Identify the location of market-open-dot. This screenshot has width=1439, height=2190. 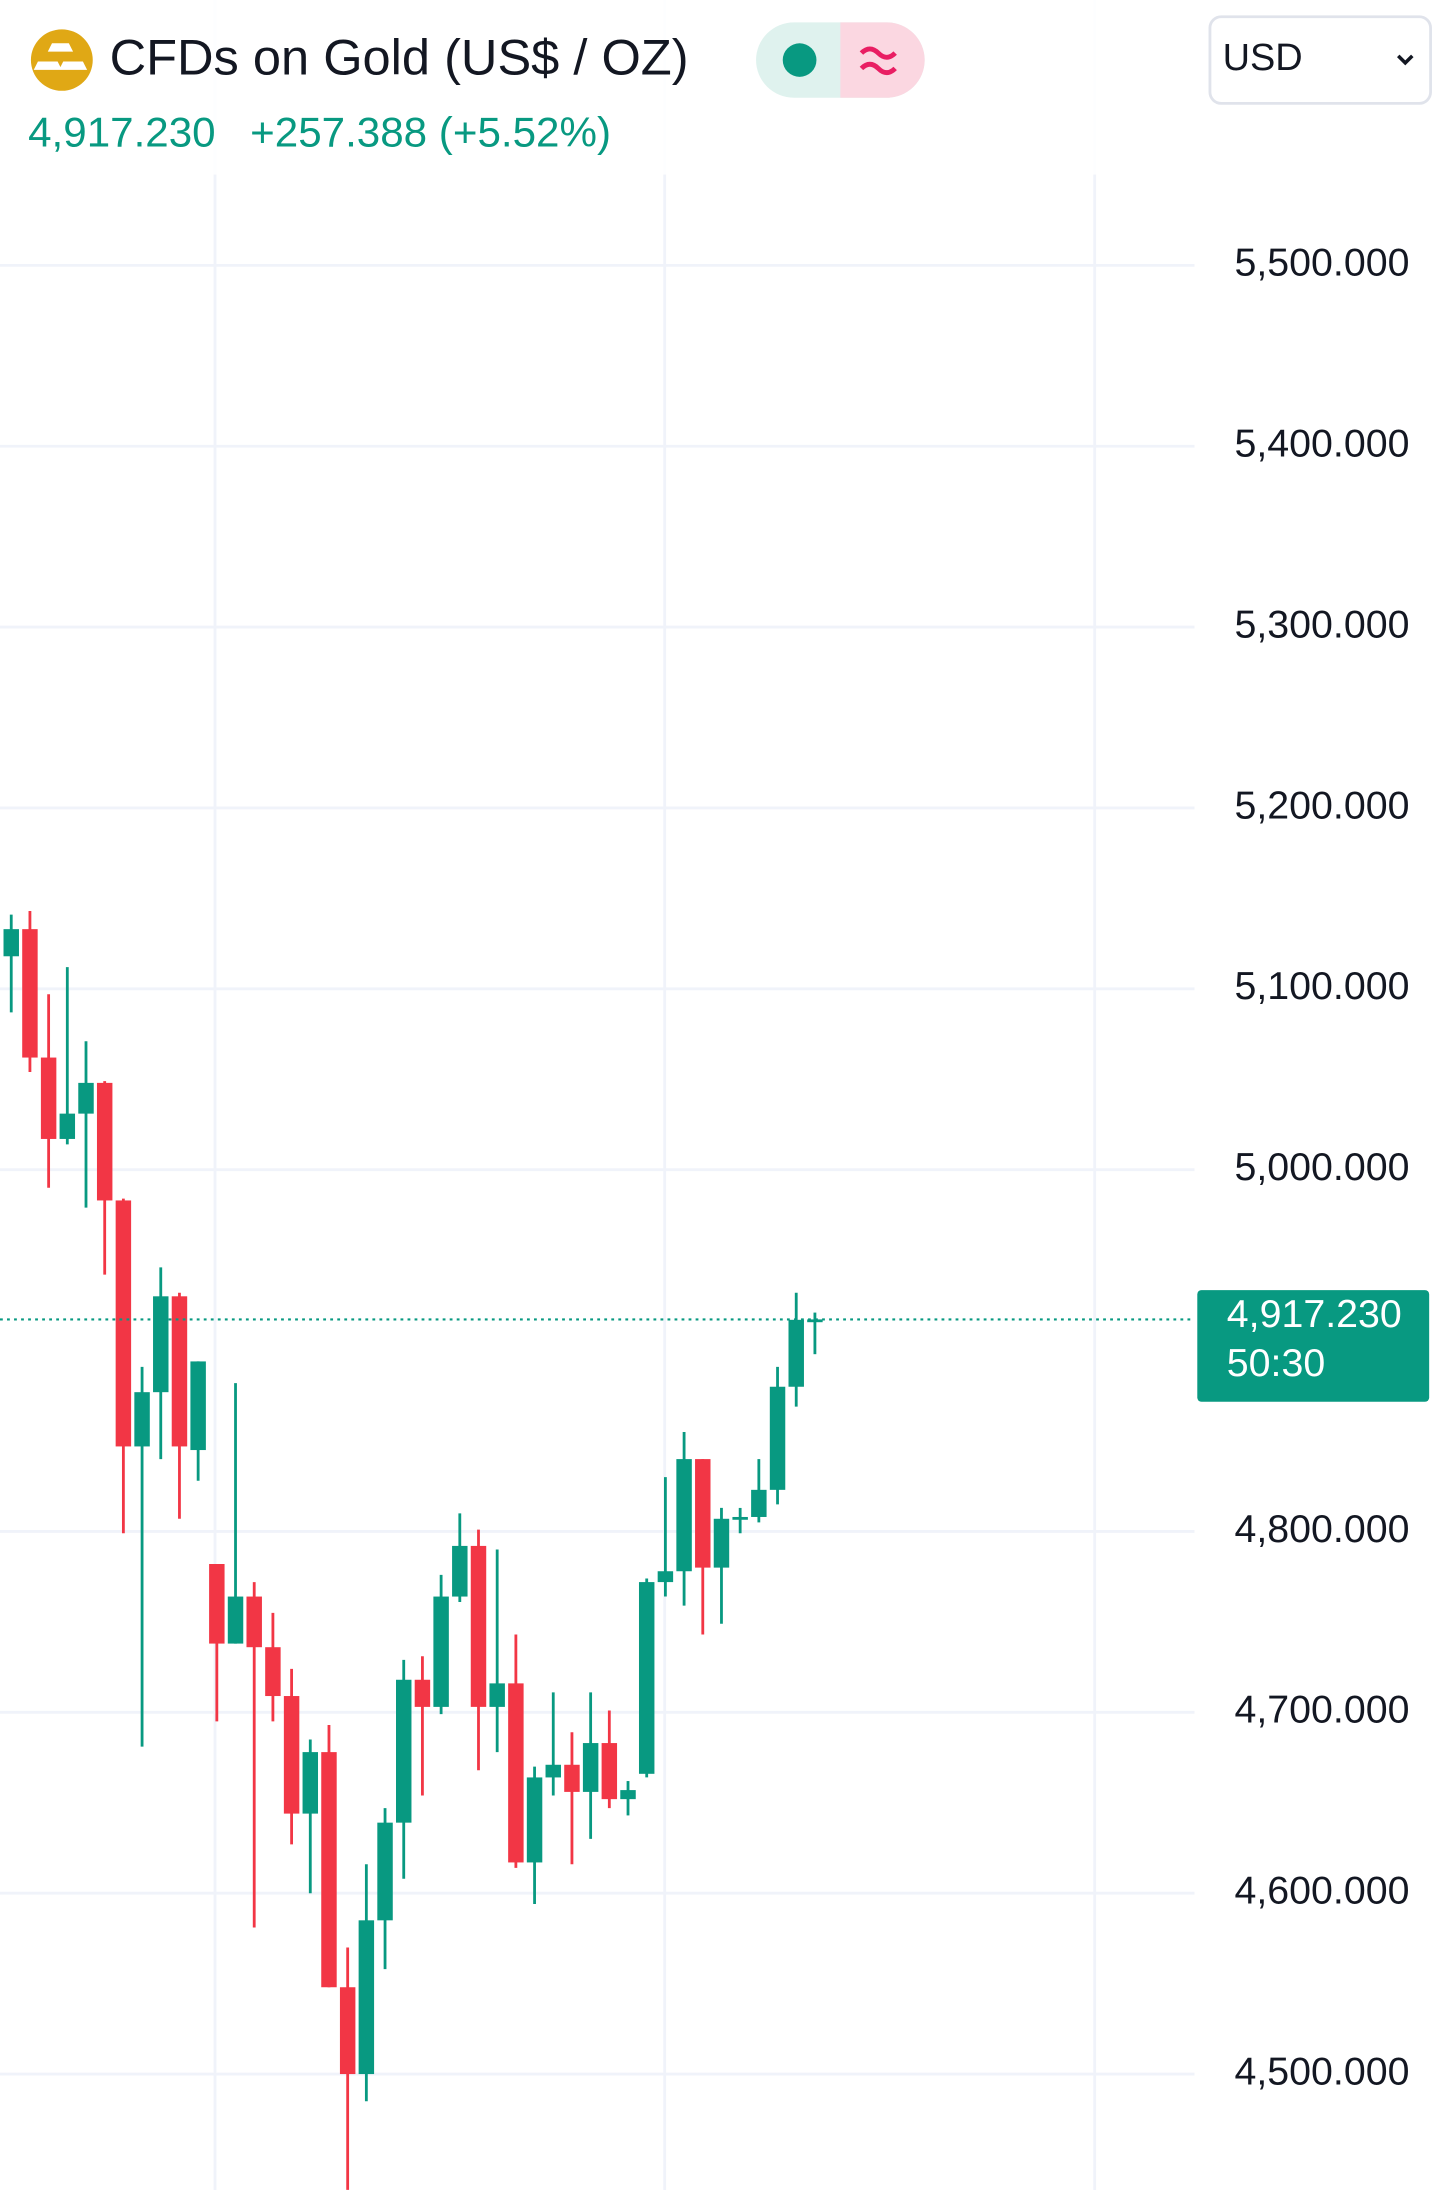
(799, 60).